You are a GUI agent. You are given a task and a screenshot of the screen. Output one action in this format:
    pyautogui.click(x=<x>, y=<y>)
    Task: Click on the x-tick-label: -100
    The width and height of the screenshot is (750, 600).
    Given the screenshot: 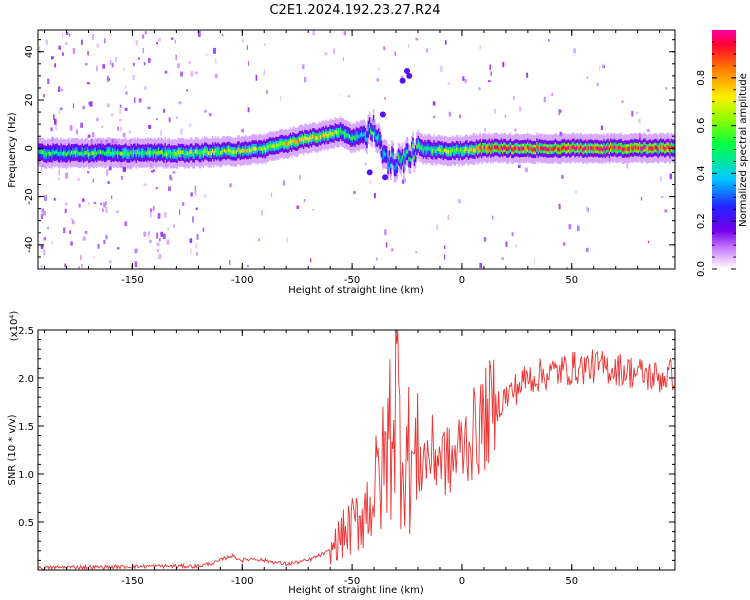 What is the action you would take?
    pyautogui.click(x=242, y=280)
    